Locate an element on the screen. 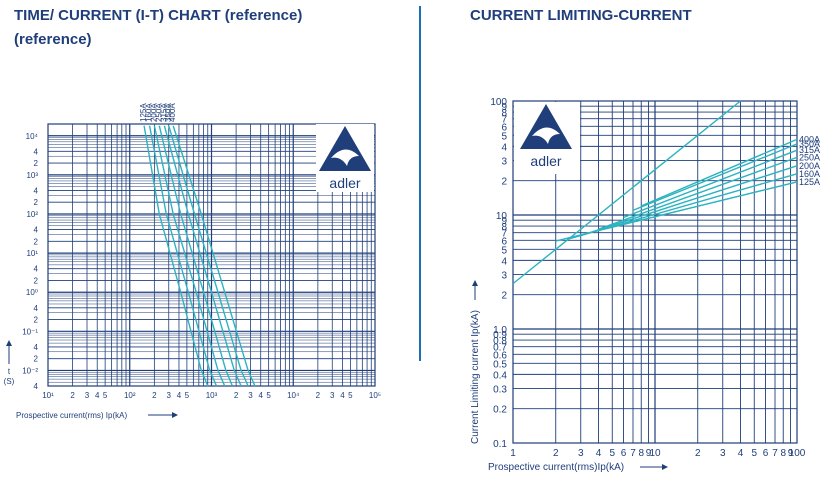 The width and height of the screenshot is (826, 482). right-logo: adler is located at coordinates (546, 136).